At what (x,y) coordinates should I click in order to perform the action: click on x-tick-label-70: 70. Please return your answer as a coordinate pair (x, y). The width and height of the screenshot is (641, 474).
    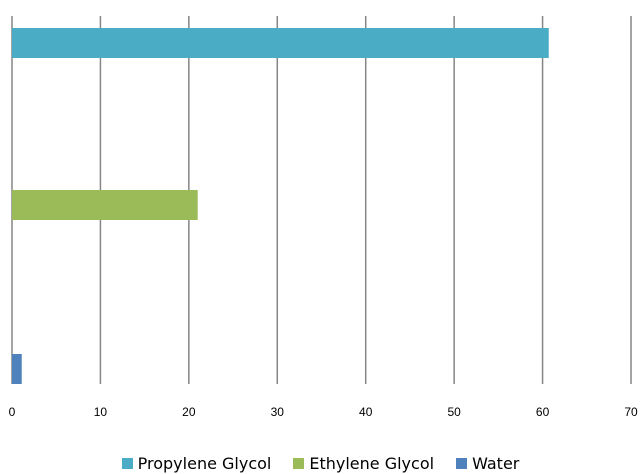
    Looking at the image, I should click on (631, 412).